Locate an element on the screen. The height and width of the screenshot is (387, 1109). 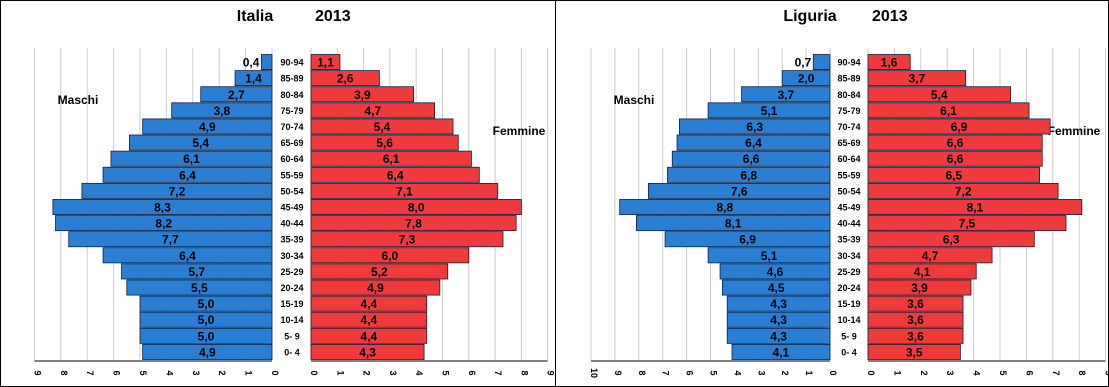
liguria-value-female: 6,5 is located at coordinates (953, 175).